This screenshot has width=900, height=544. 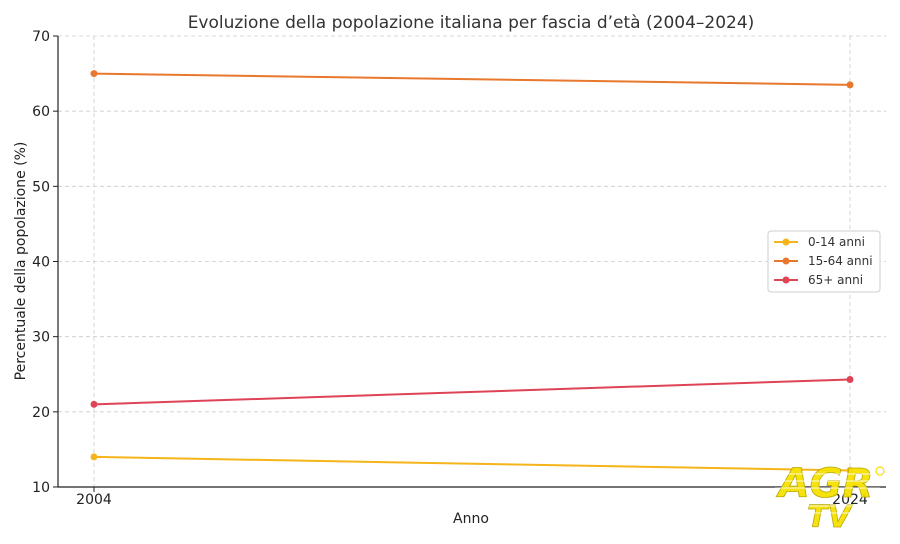 What do you see at coordinates (41, 338) in the screenshot?
I see `y-tick-label: 30` at bounding box center [41, 338].